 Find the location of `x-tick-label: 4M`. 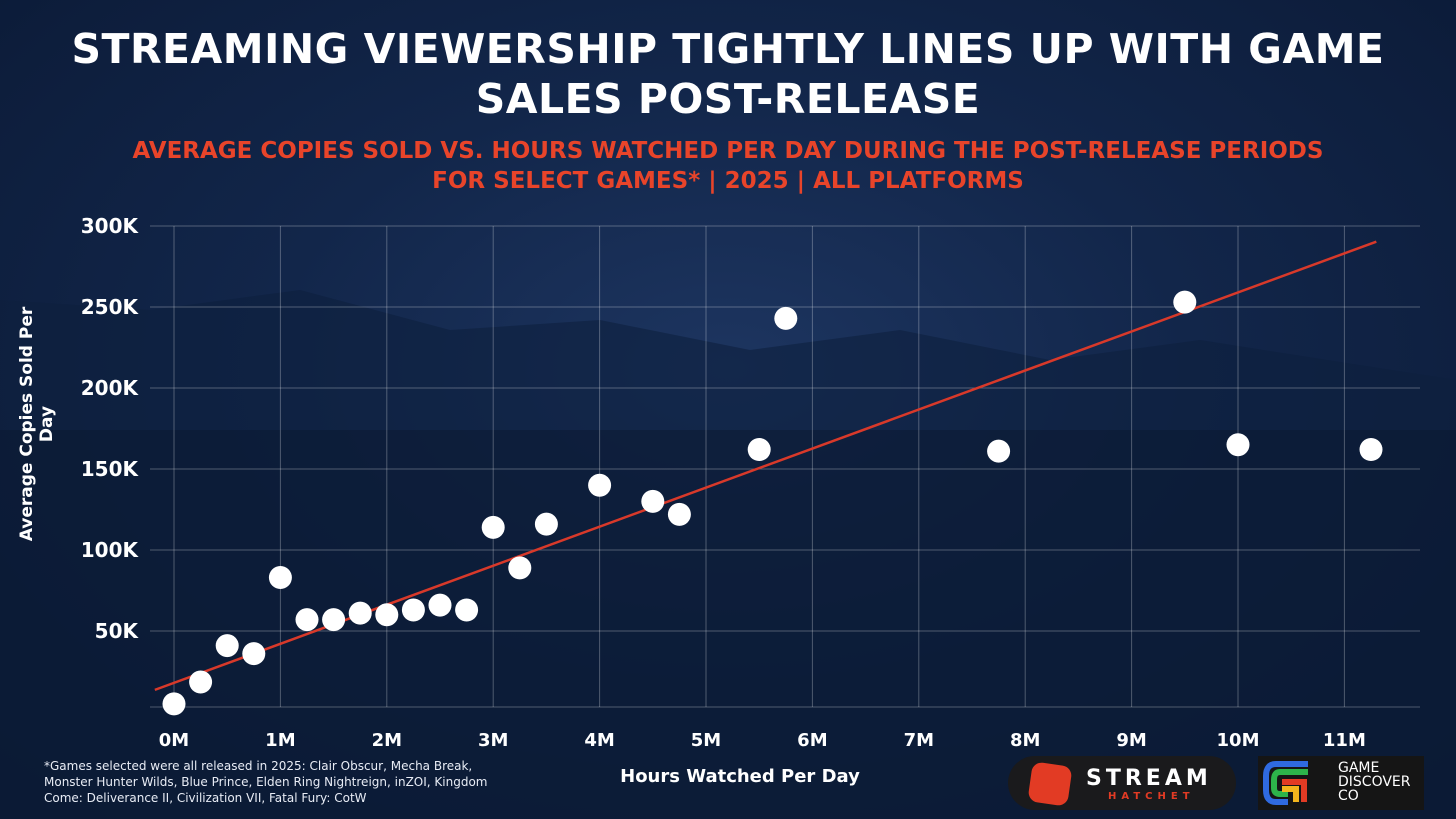

x-tick-label: 4M is located at coordinates (599, 740).